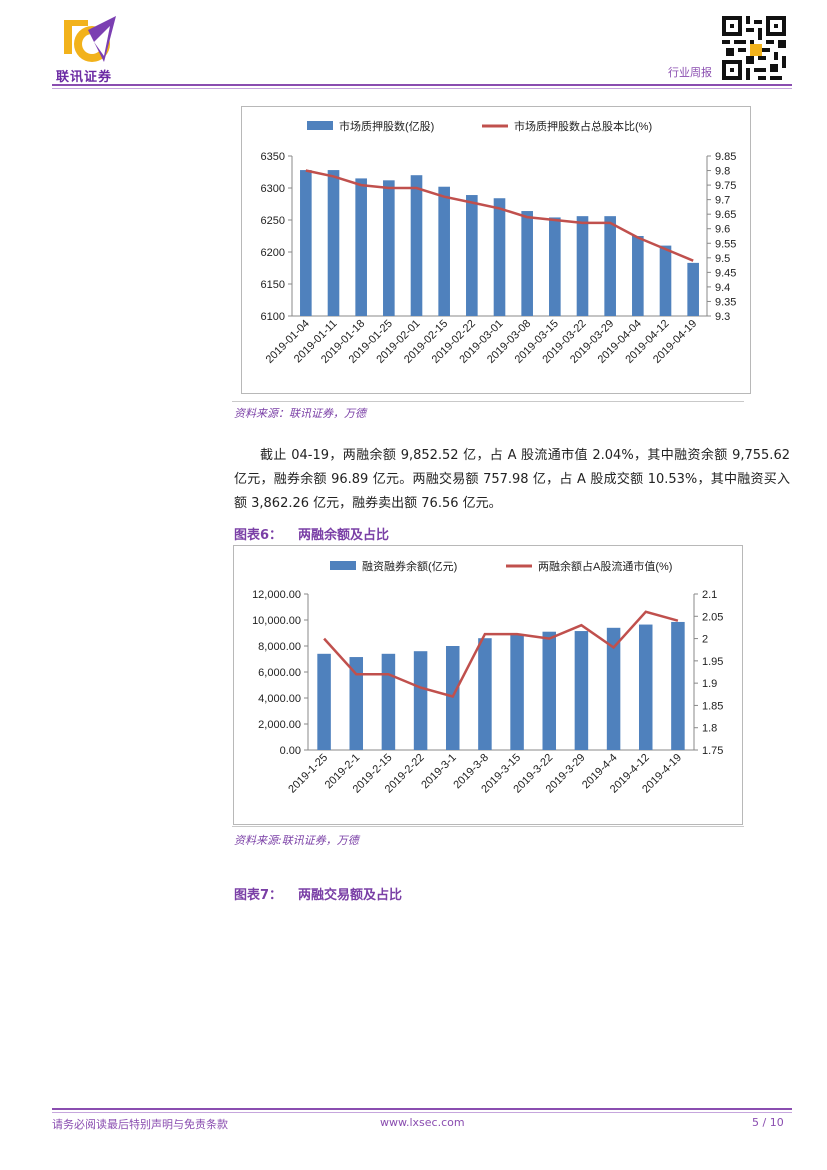  What do you see at coordinates (258, 895) in the screenshot?
I see `figure7-number: 图表7：` at bounding box center [258, 895].